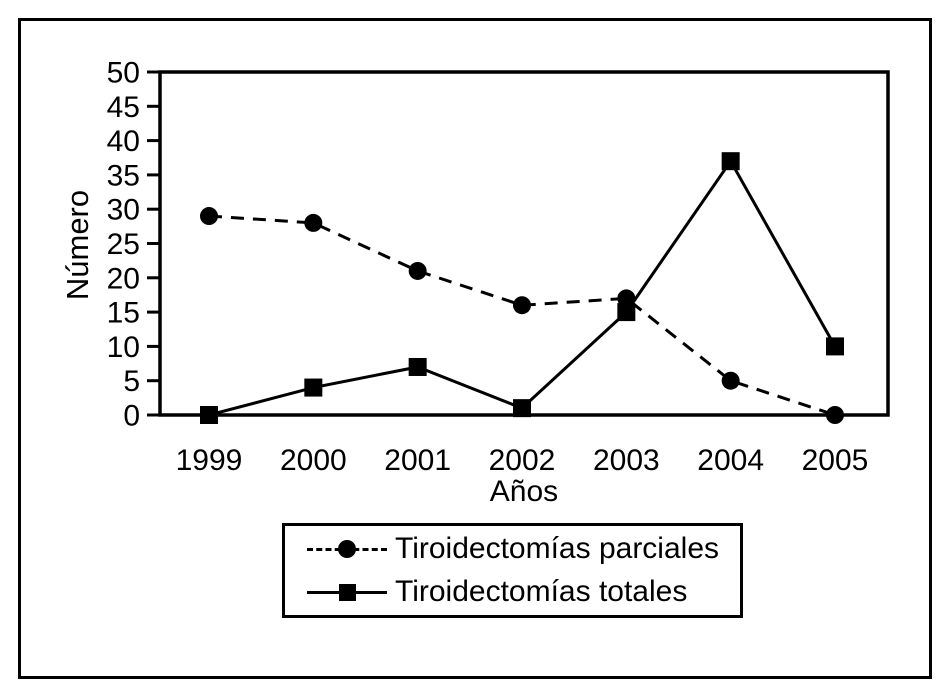 The width and height of the screenshot is (948, 693). What do you see at coordinates (123, 244) in the screenshot?
I see `y-tick-label: 25` at bounding box center [123, 244].